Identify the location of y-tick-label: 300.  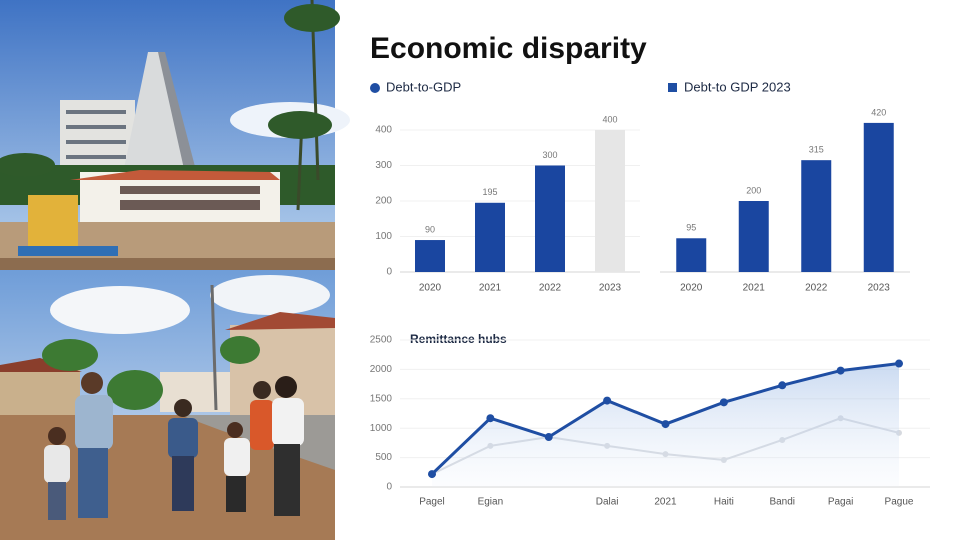
(383, 165).